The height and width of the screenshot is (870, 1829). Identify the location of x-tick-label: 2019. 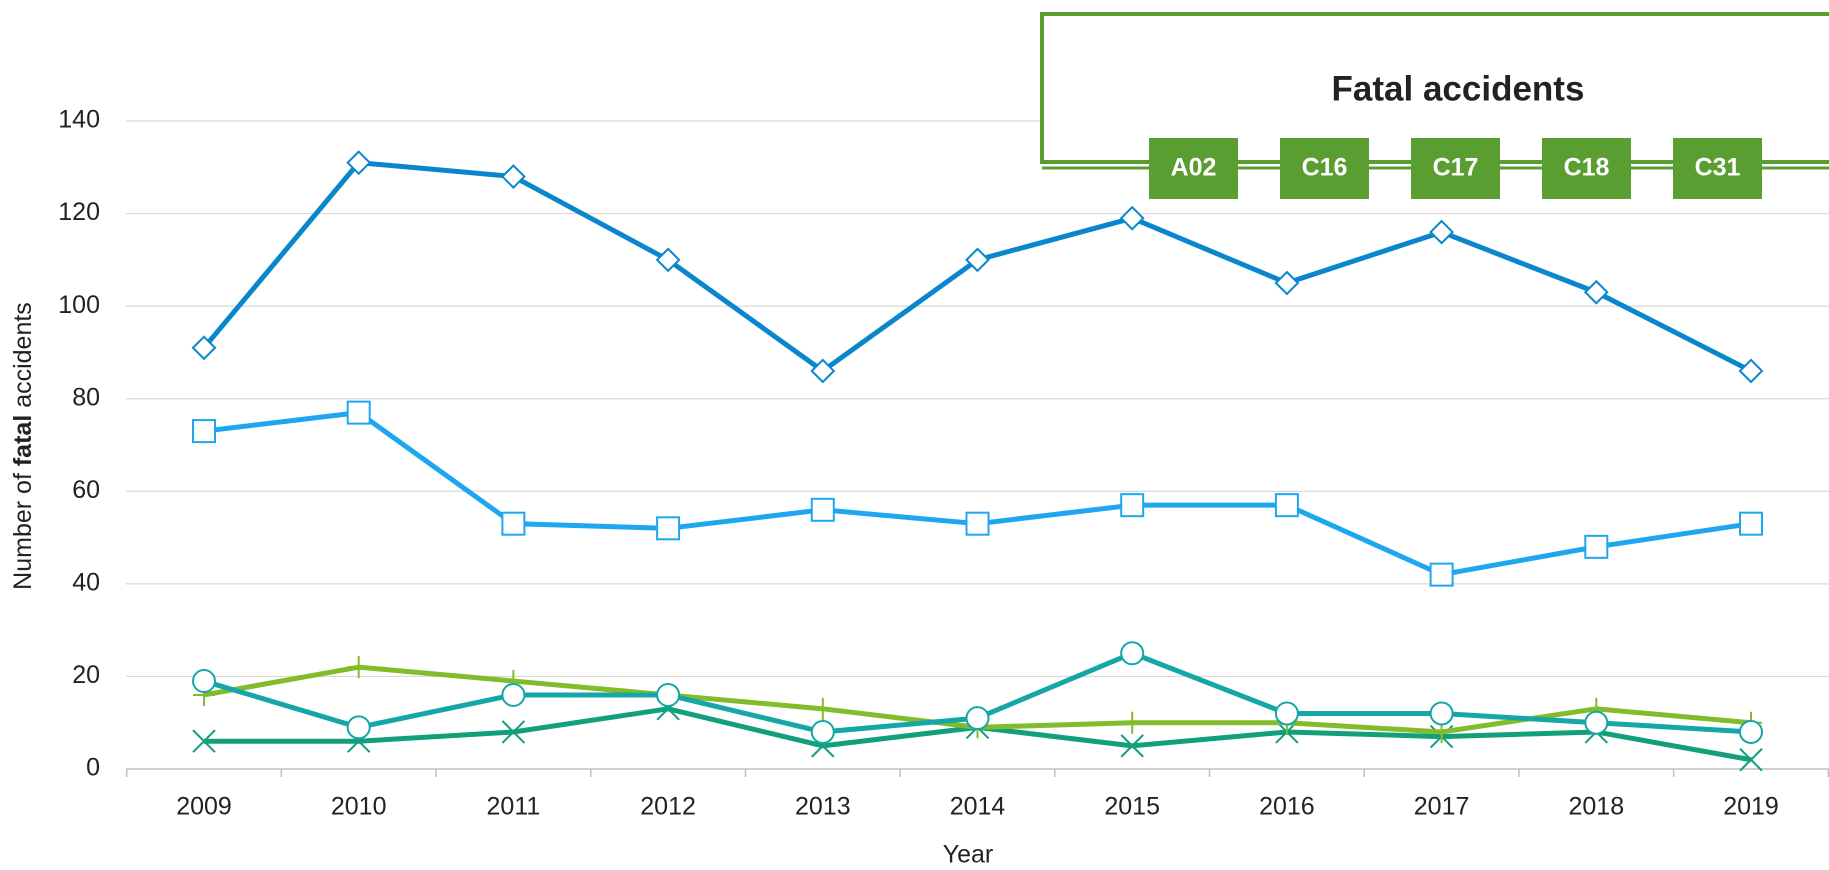
(1751, 807).